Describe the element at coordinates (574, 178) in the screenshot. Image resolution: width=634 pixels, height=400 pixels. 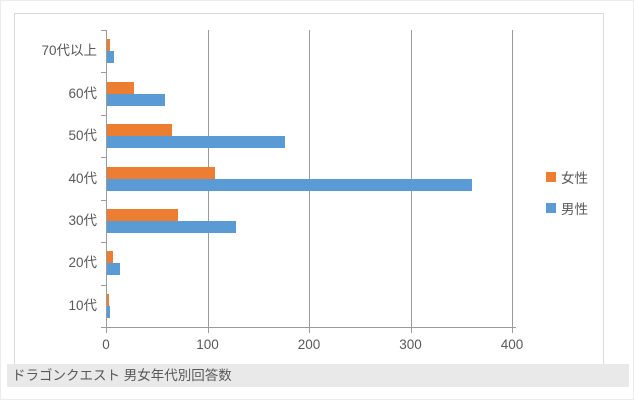
I see `legend-label: 女性` at that location.